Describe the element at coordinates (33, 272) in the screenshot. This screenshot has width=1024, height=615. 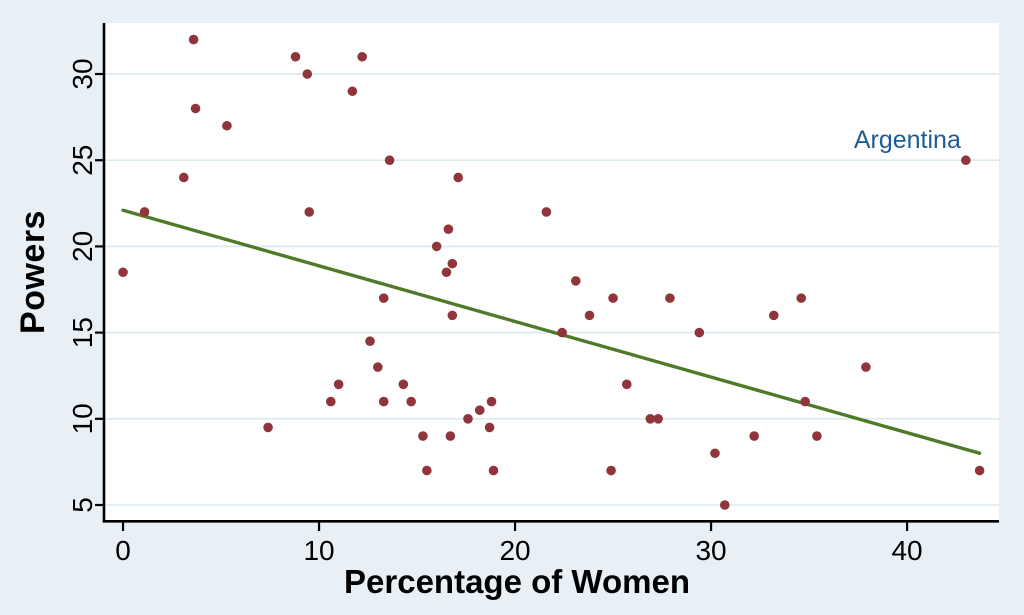
I see `y-axis-title: Powers` at that location.